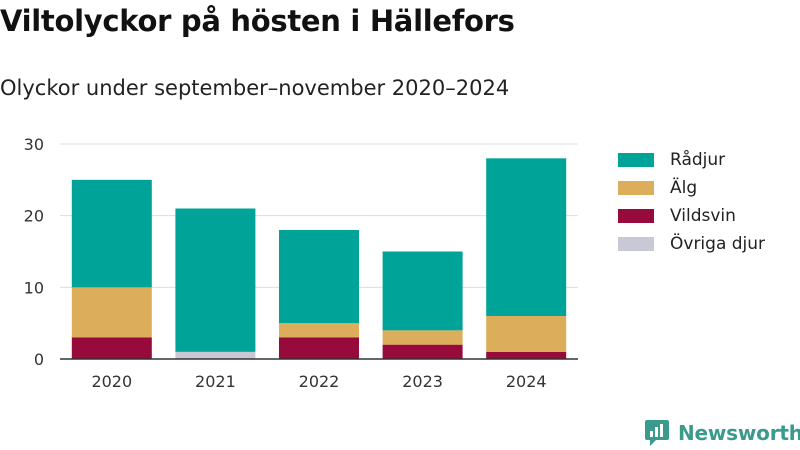 The image size is (800, 450). What do you see at coordinates (422, 337) in the screenshot?
I see `bar-2023-alg` at bounding box center [422, 337].